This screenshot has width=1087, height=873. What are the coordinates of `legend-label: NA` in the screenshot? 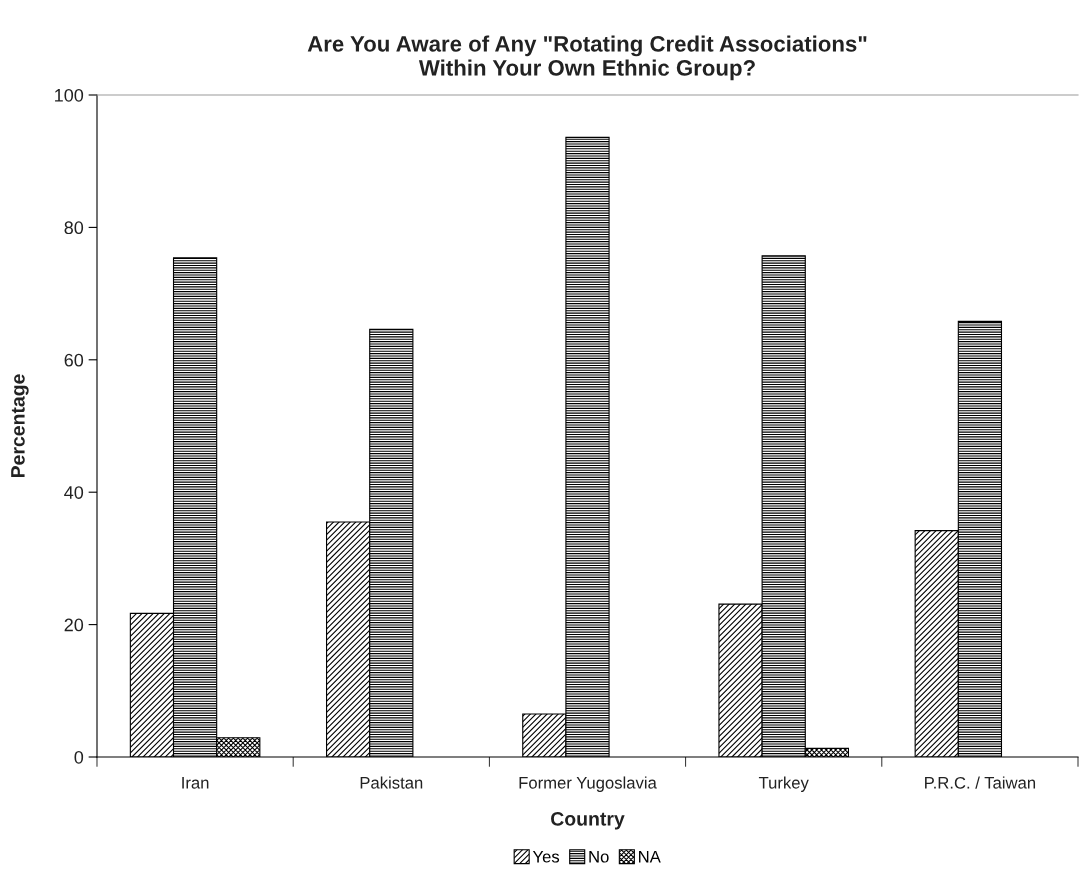 It's located at (650, 856).